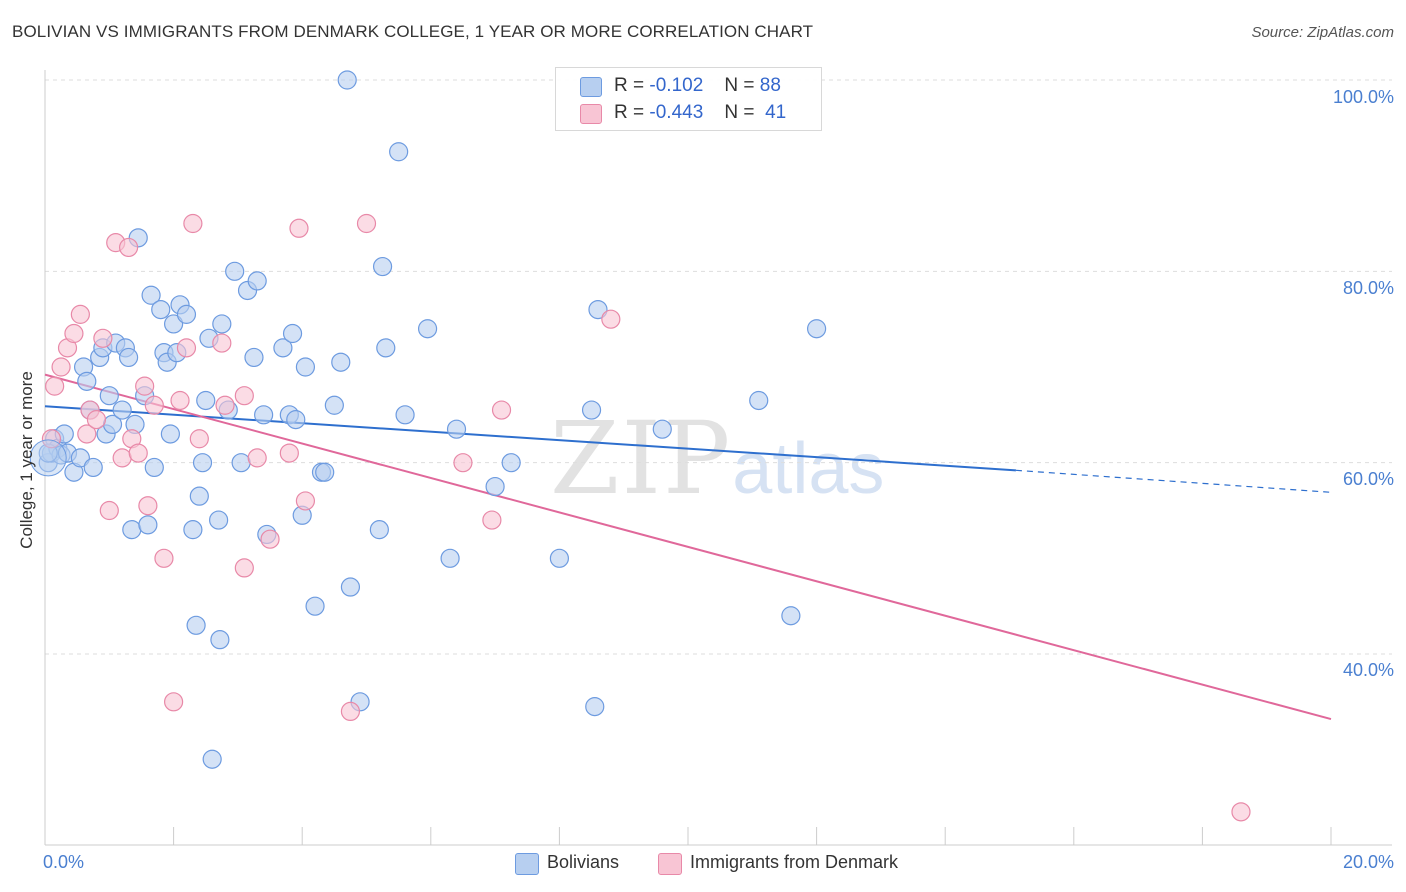 This screenshot has height=892, width=1406. I want to click on x-tick-label-min: 0.0%, so click(64, 862).